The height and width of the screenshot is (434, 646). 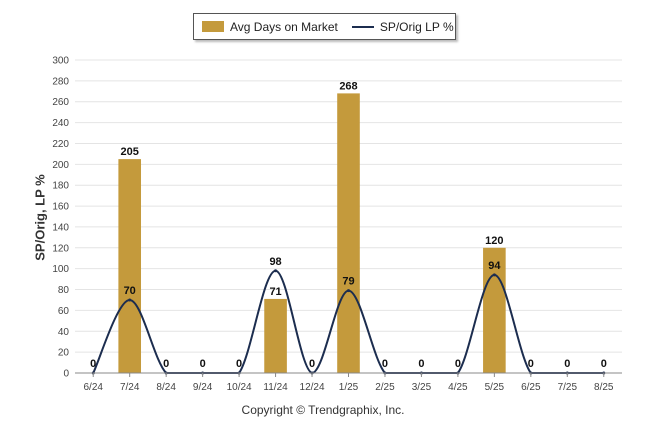 I want to click on y-tick-label: 20, so click(x=64, y=353).